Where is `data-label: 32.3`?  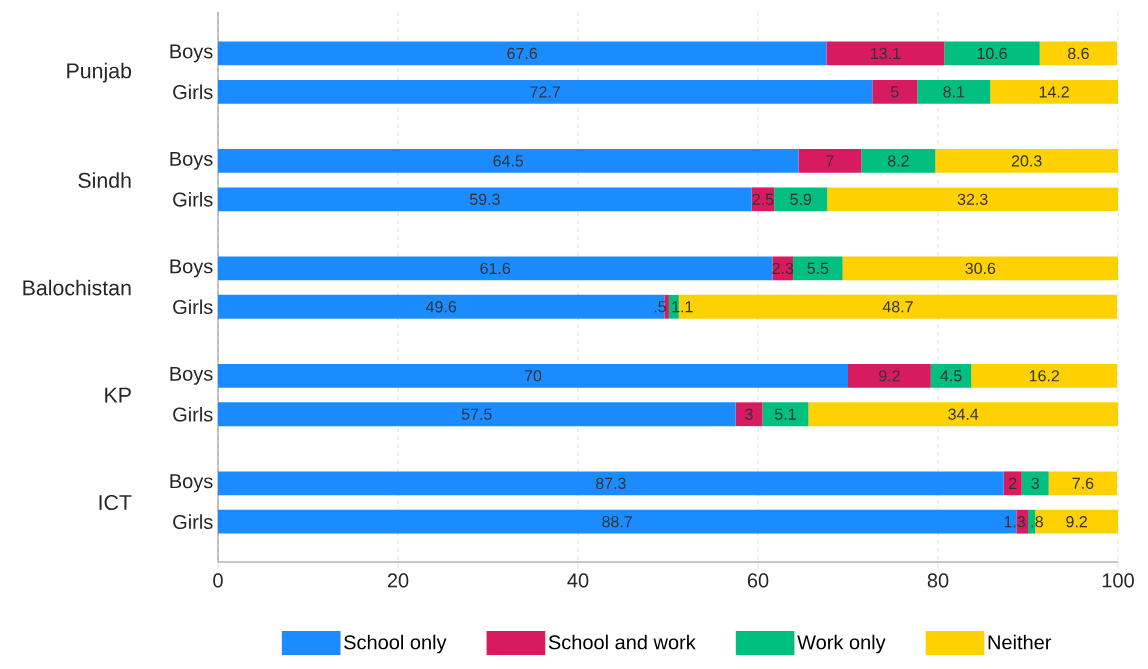 data-label: 32.3 is located at coordinates (972, 199).